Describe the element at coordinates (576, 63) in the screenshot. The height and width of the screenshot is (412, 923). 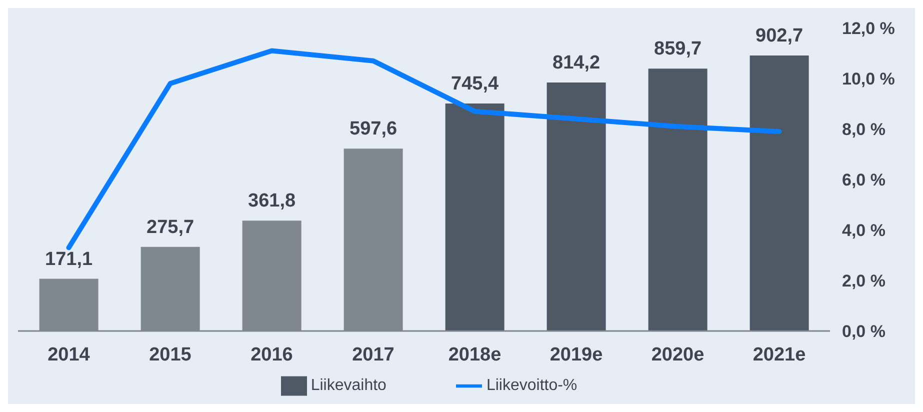
I see `data-label: 814,2` at that location.